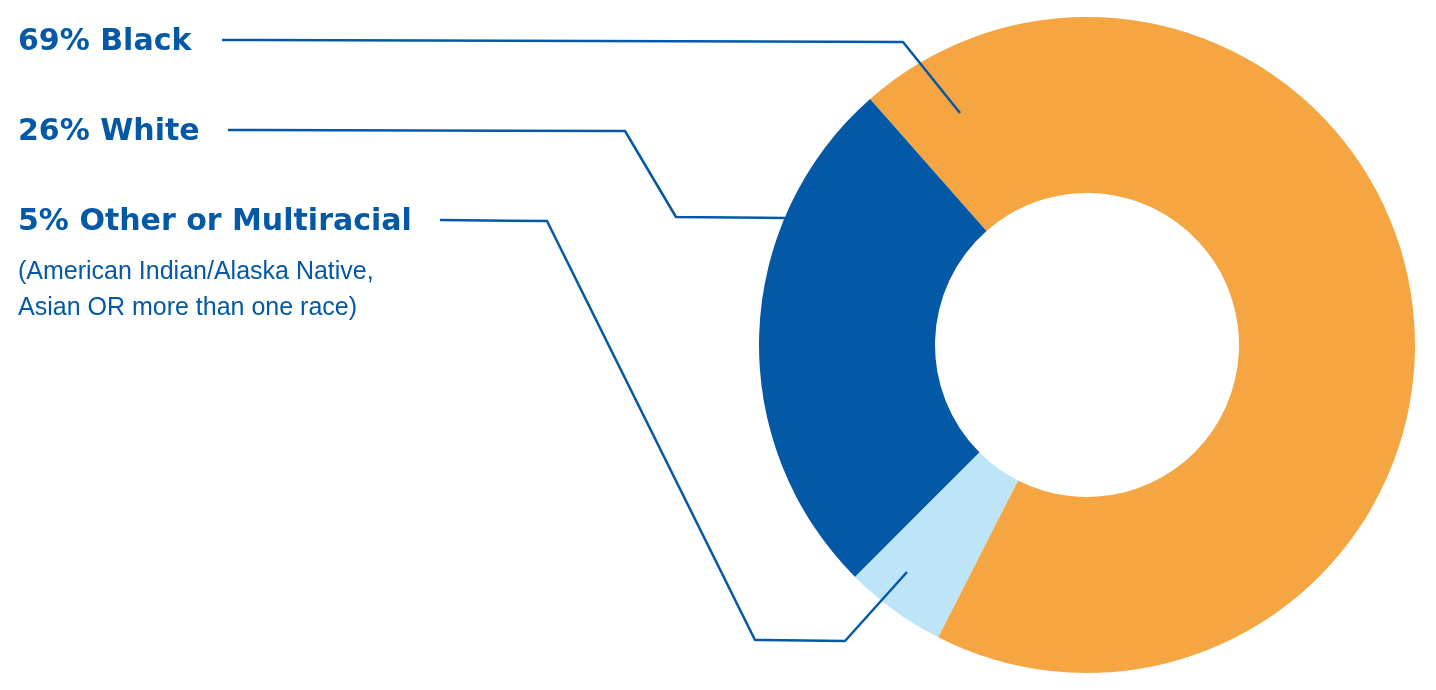 Image resolution: width=1436 pixels, height=690 pixels. What do you see at coordinates (215, 220) in the screenshot?
I see `slice-label: 5% Other or Multiracial` at bounding box center [215, 220].